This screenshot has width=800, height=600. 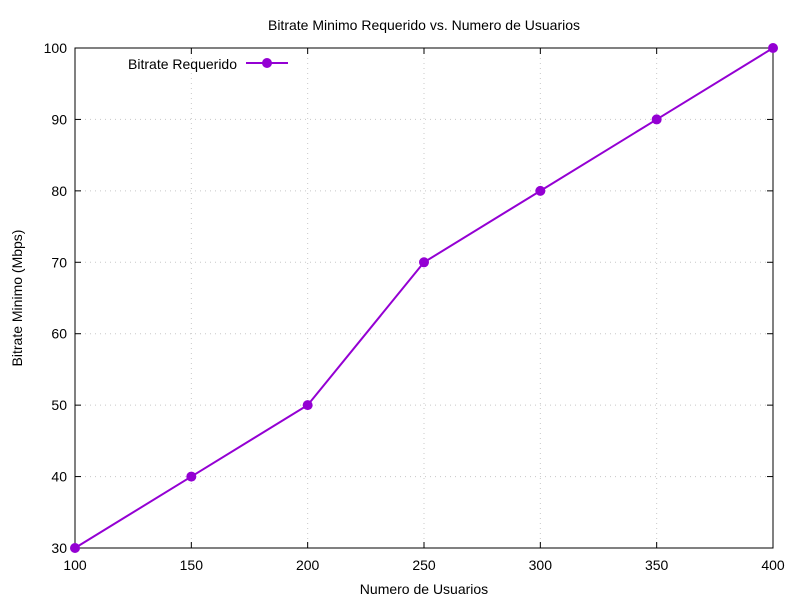 I want to click on x-tick-label: 250, so click(x=424, y=565).